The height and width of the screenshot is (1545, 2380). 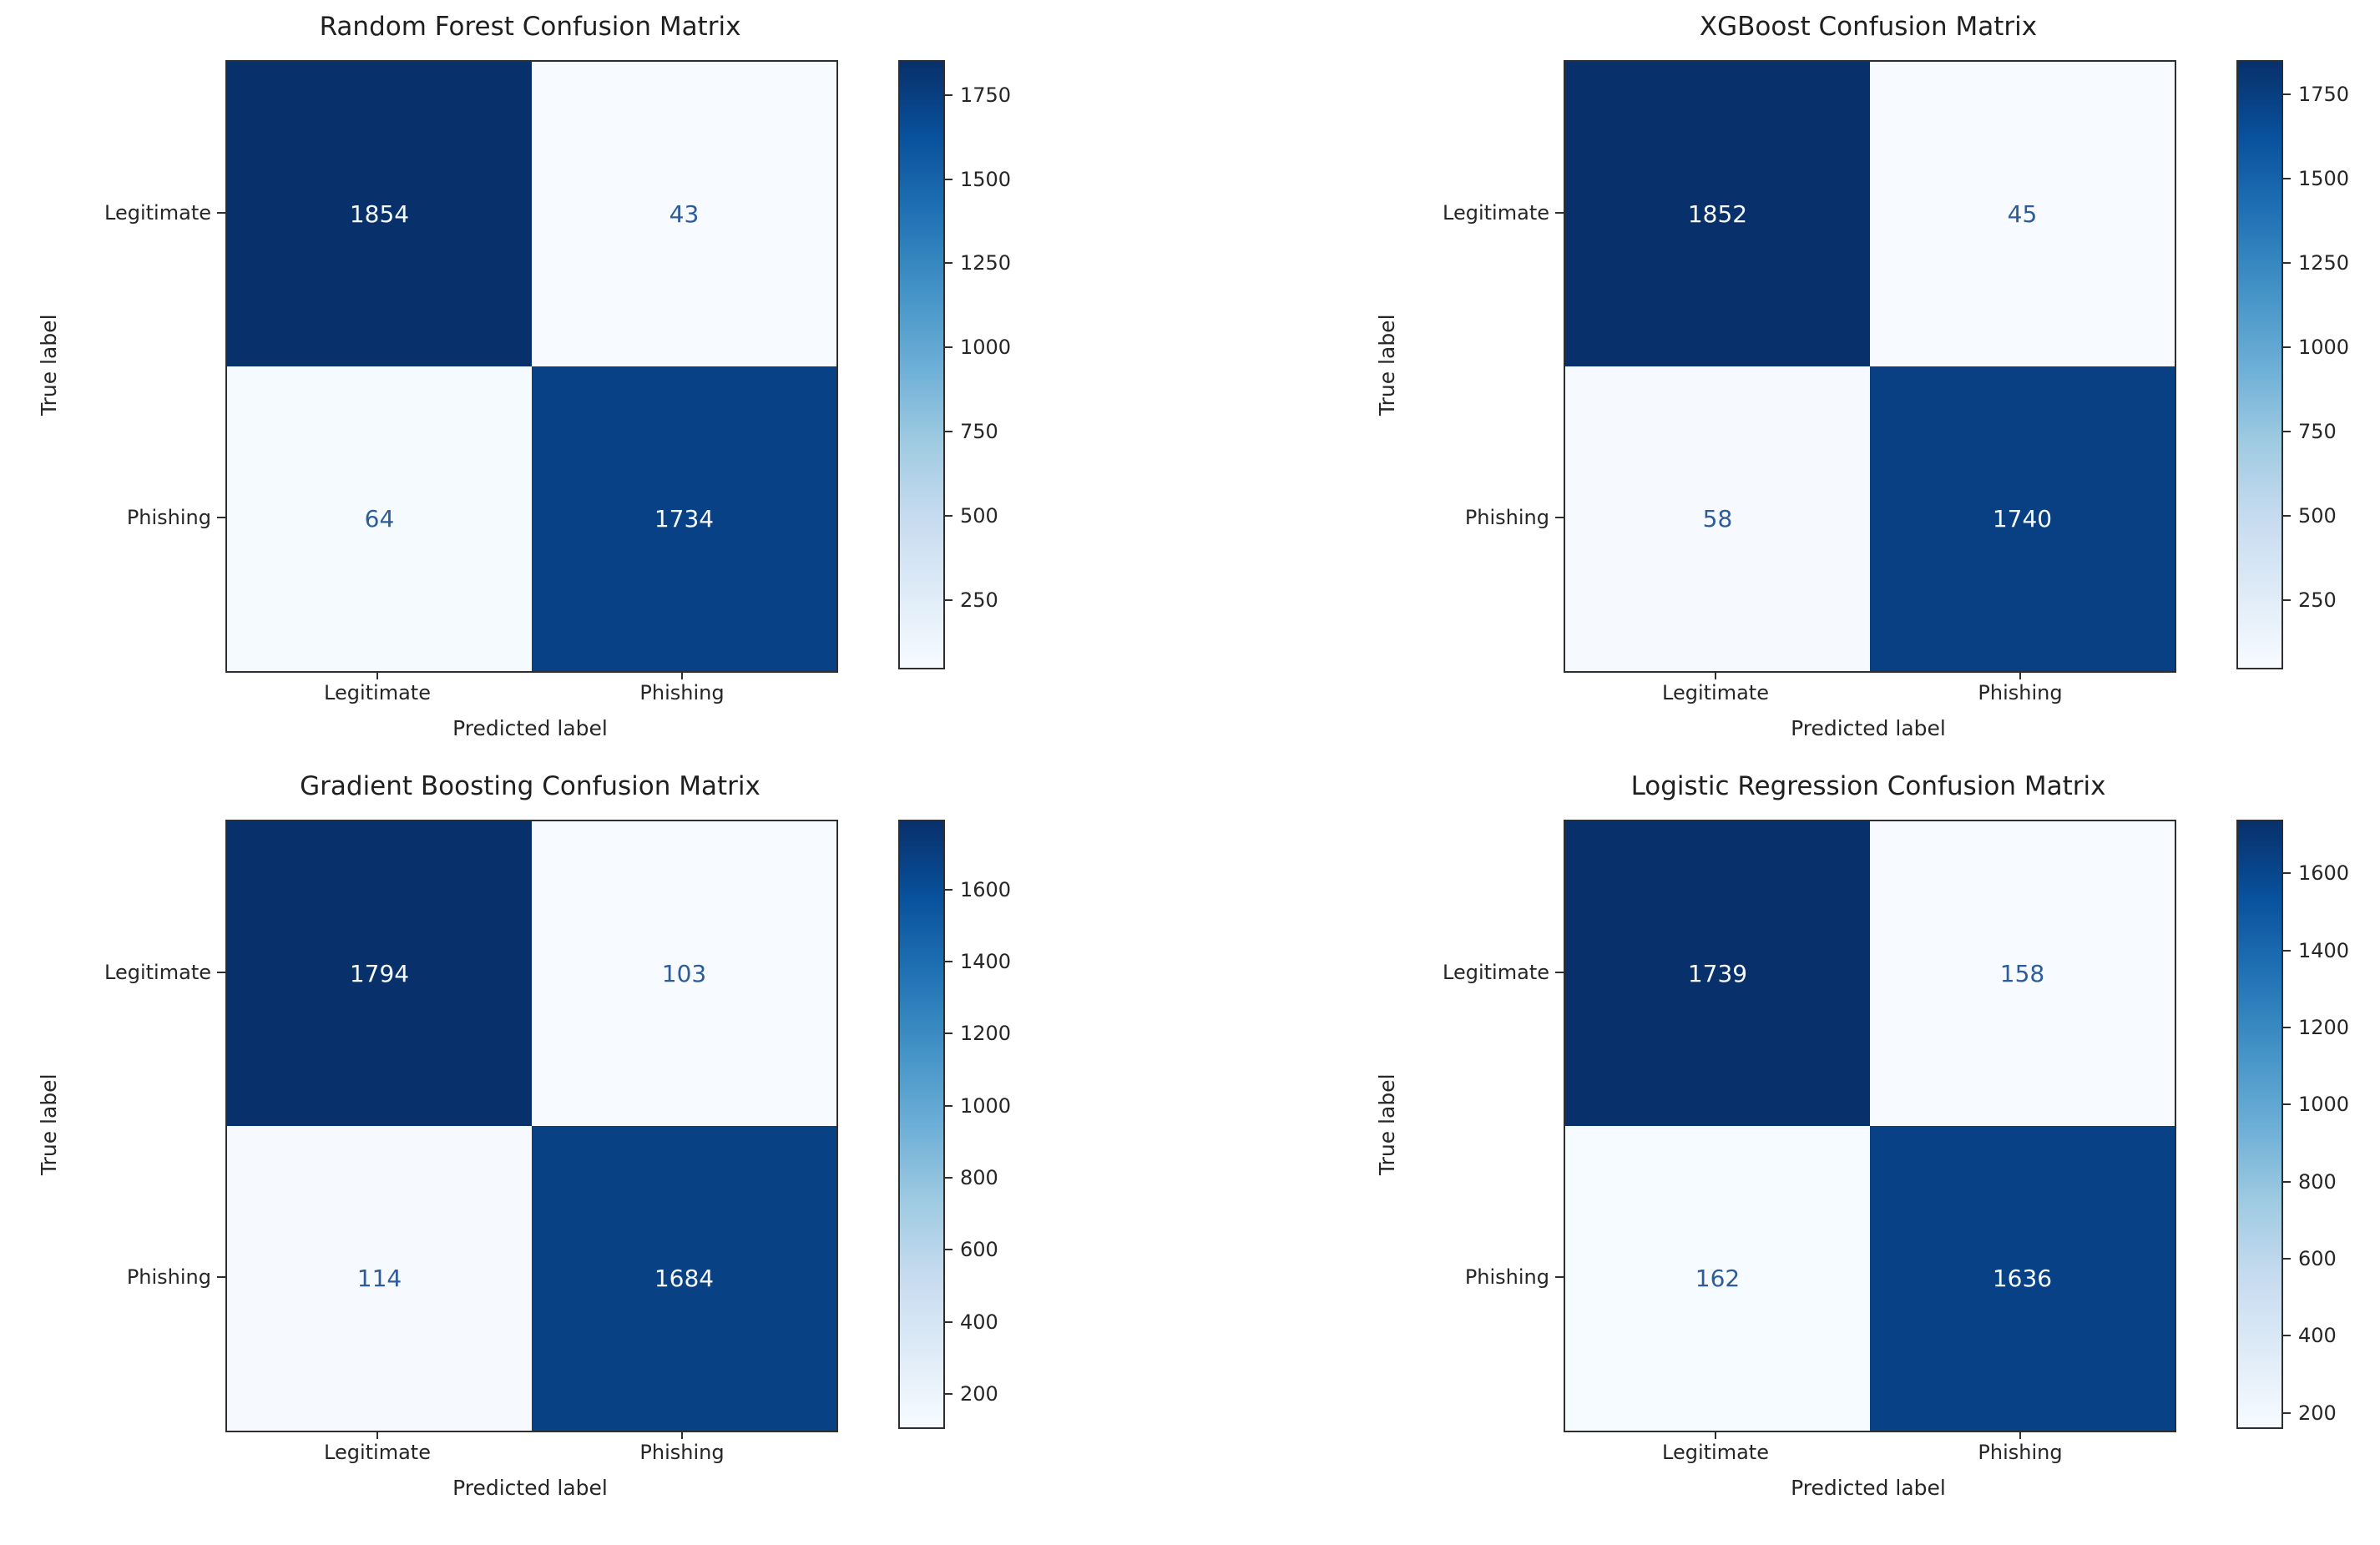 What do you see at coordinates (684, 519) in the screenshot?
I see `matrix-cell-1-1: 1734` at bounding box center [684, 519].